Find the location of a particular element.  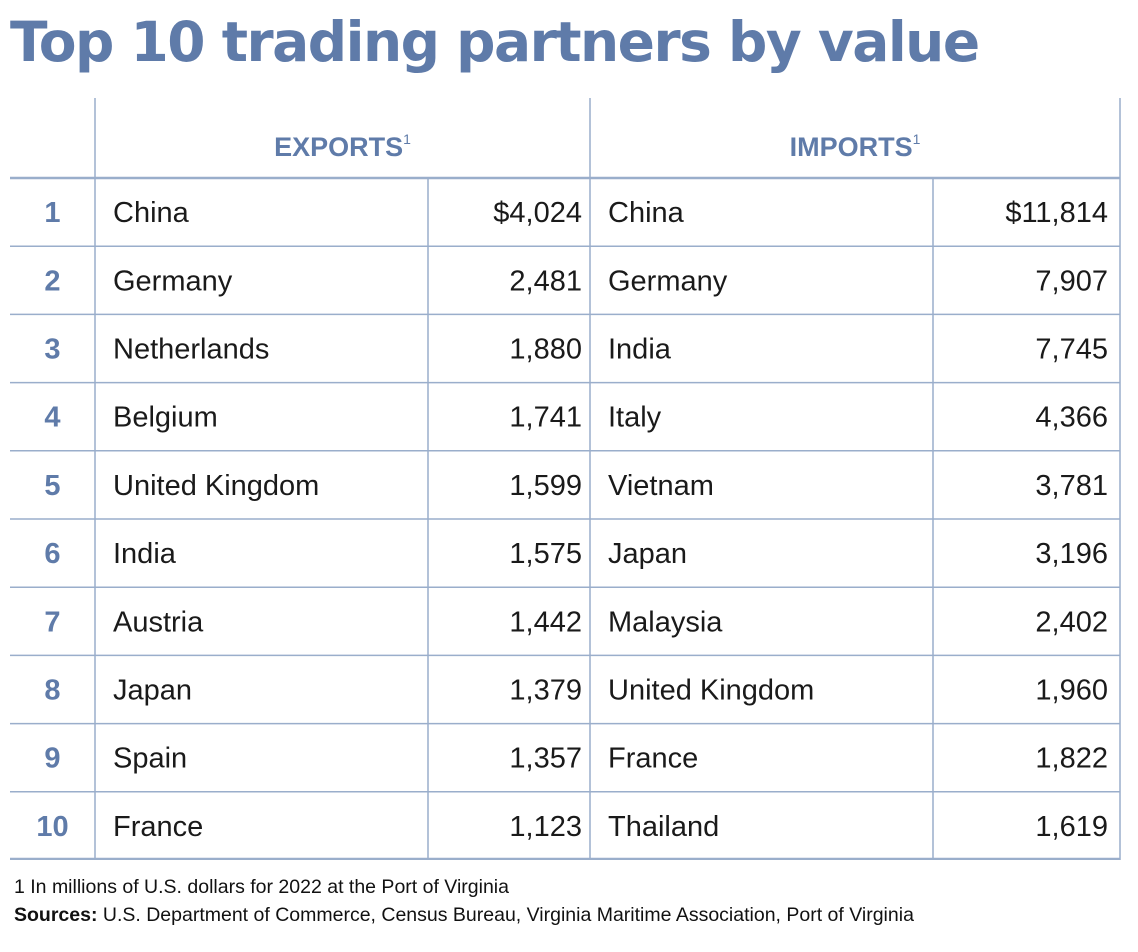

rank-label: 1 is located at coordinates (52, 213).